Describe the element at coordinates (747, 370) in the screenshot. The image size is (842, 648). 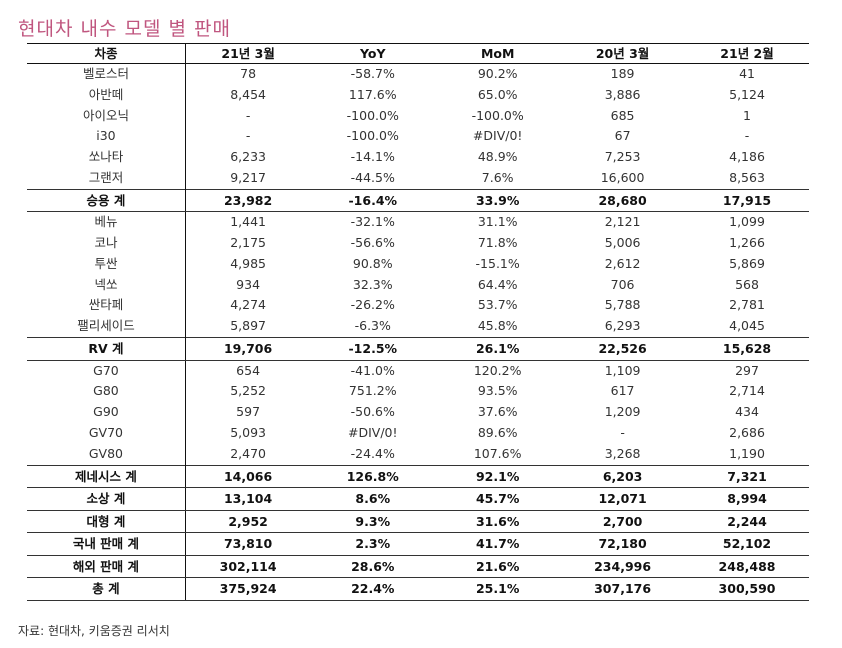
I see `cell-feb-21: 297` at that location.